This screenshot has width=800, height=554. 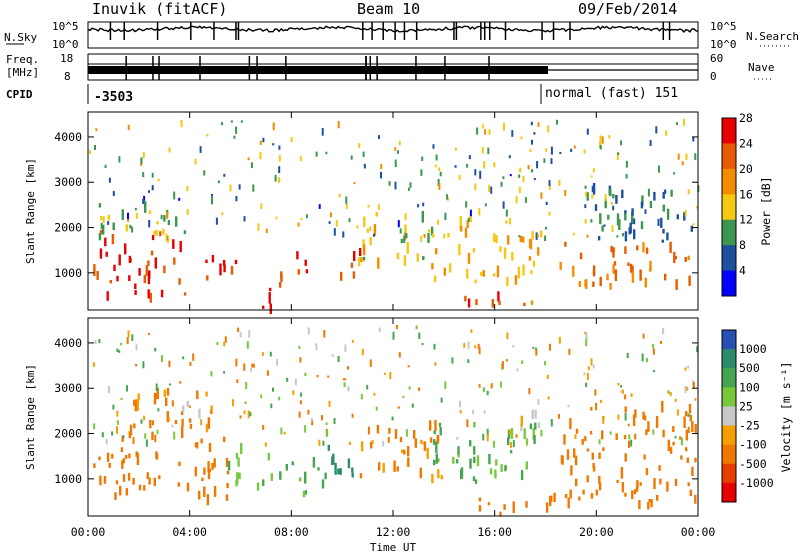 What do you see at coordinates (761, 67) in the screenshot?
I see `nave-label: Nave` at bounding box center [761, 67].